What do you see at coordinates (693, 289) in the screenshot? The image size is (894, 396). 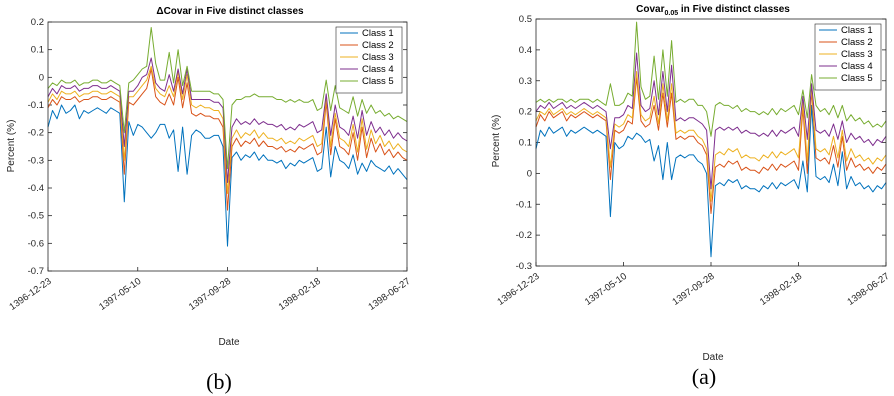 I see `x-tick-label-a: 1397-09-28` at bounding box center [693, 289].